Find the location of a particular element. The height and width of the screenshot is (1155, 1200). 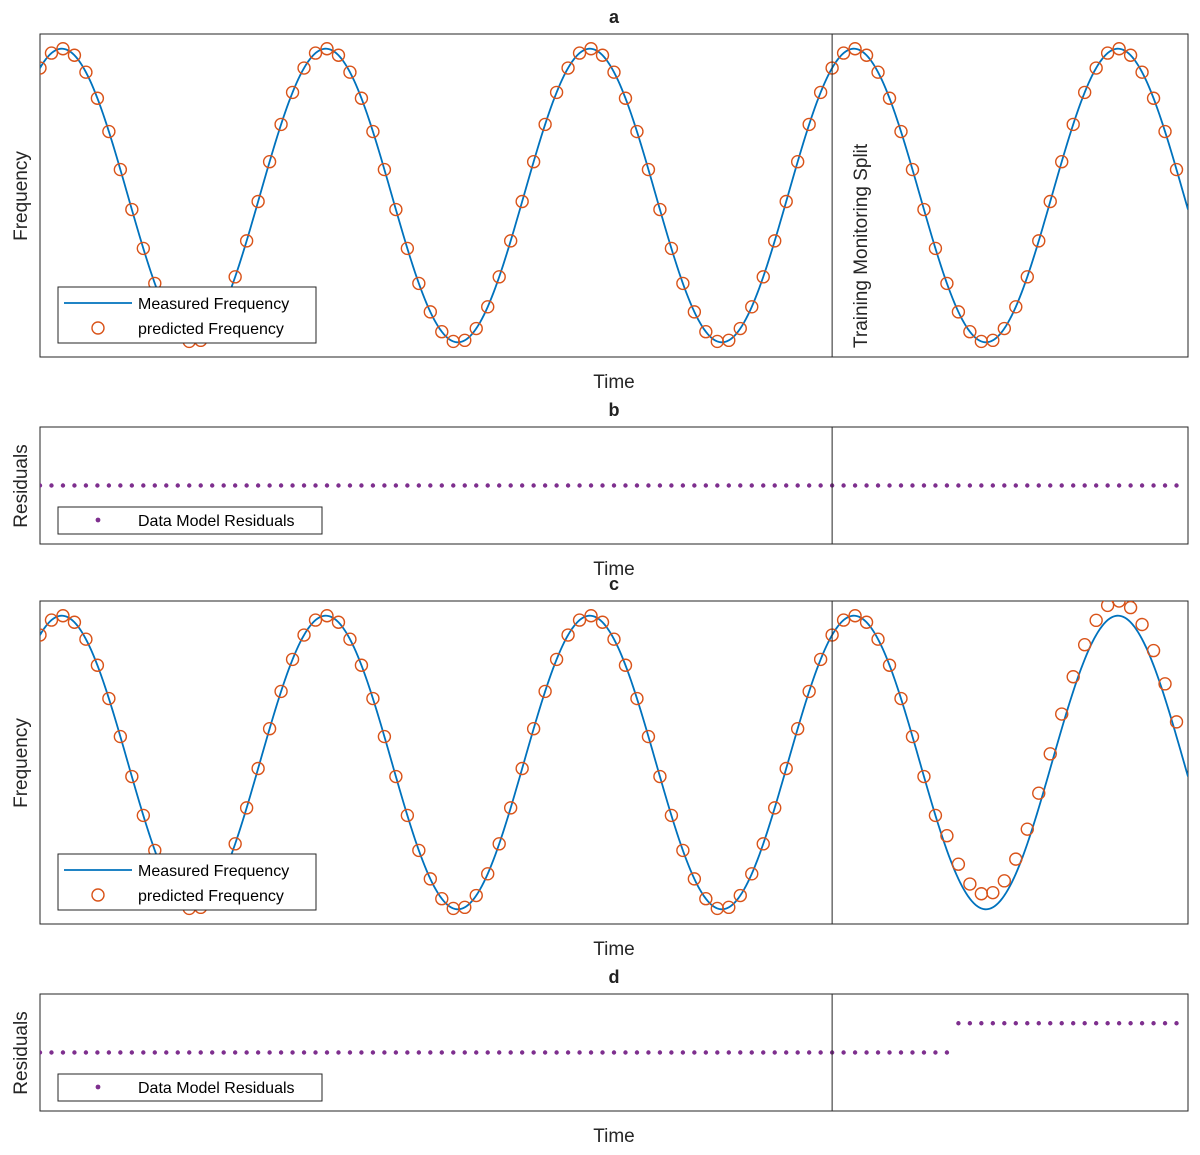

panel-c-xlabel: Time is located at coordinates (614, 949).